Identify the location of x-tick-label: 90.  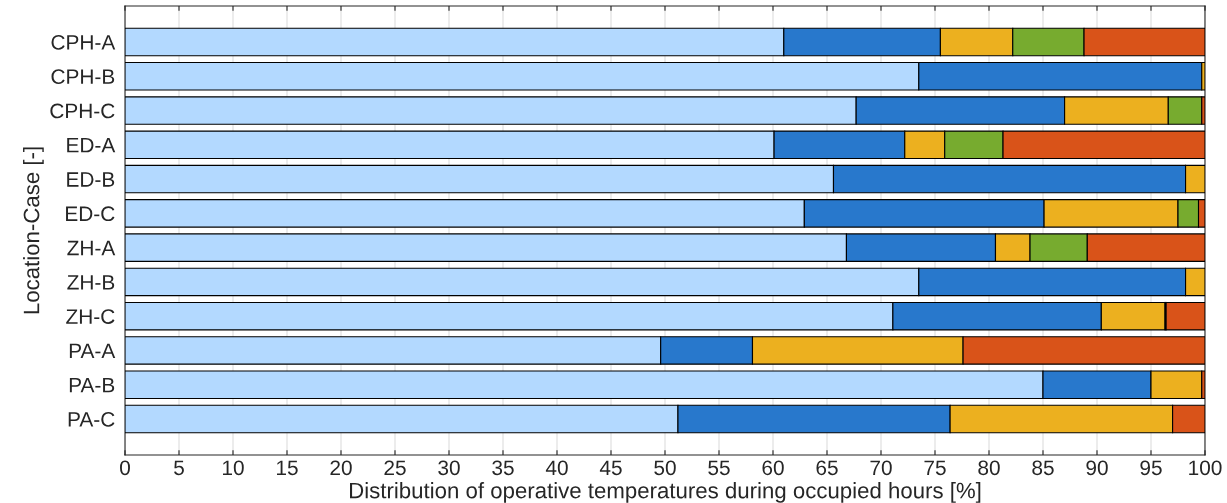
(1097, 468).